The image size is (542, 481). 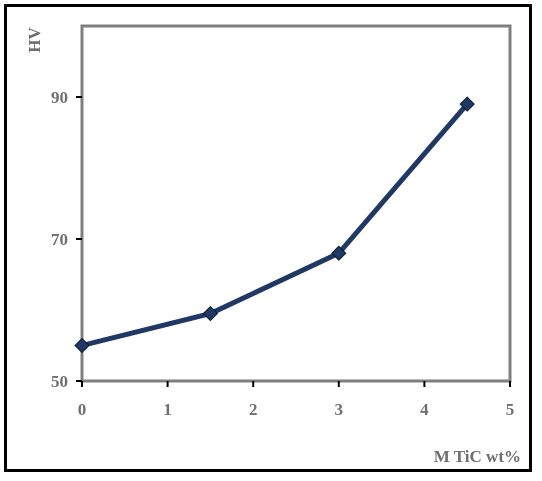 I want to click on x-tick-label: 1, so click(x=167, y=409).